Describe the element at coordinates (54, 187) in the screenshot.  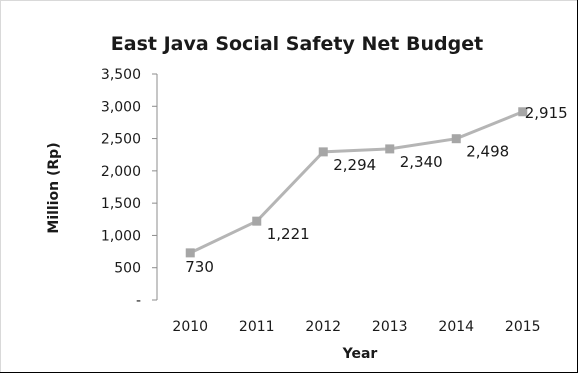
I see `y-axis-title: Million (Rp)` at that location.